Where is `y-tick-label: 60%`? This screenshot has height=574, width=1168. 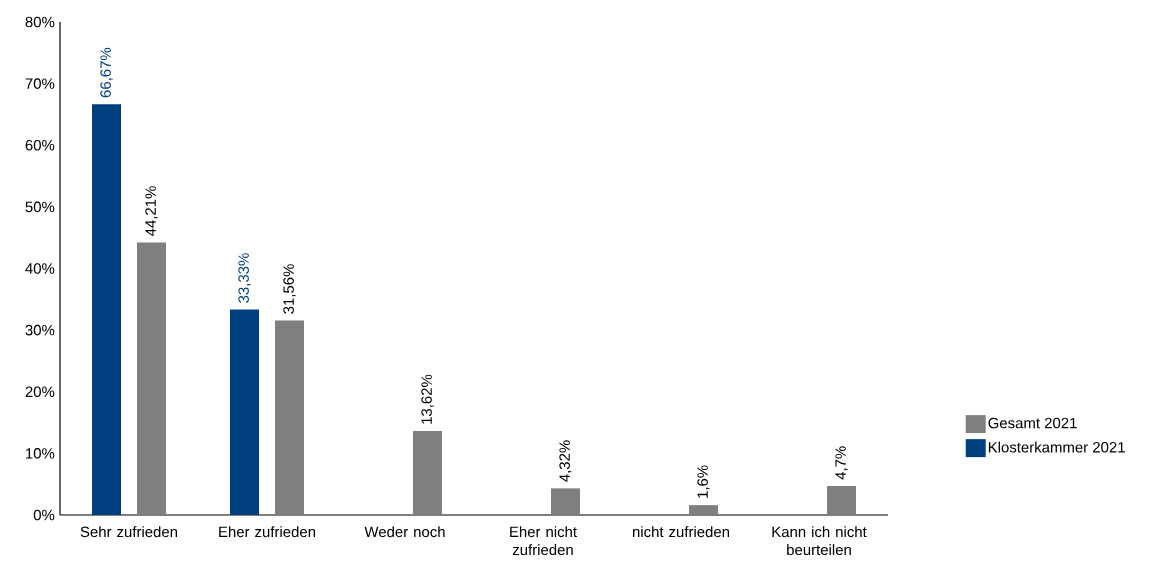
y-tick-label: 60% is located at coordinates (40, 145).